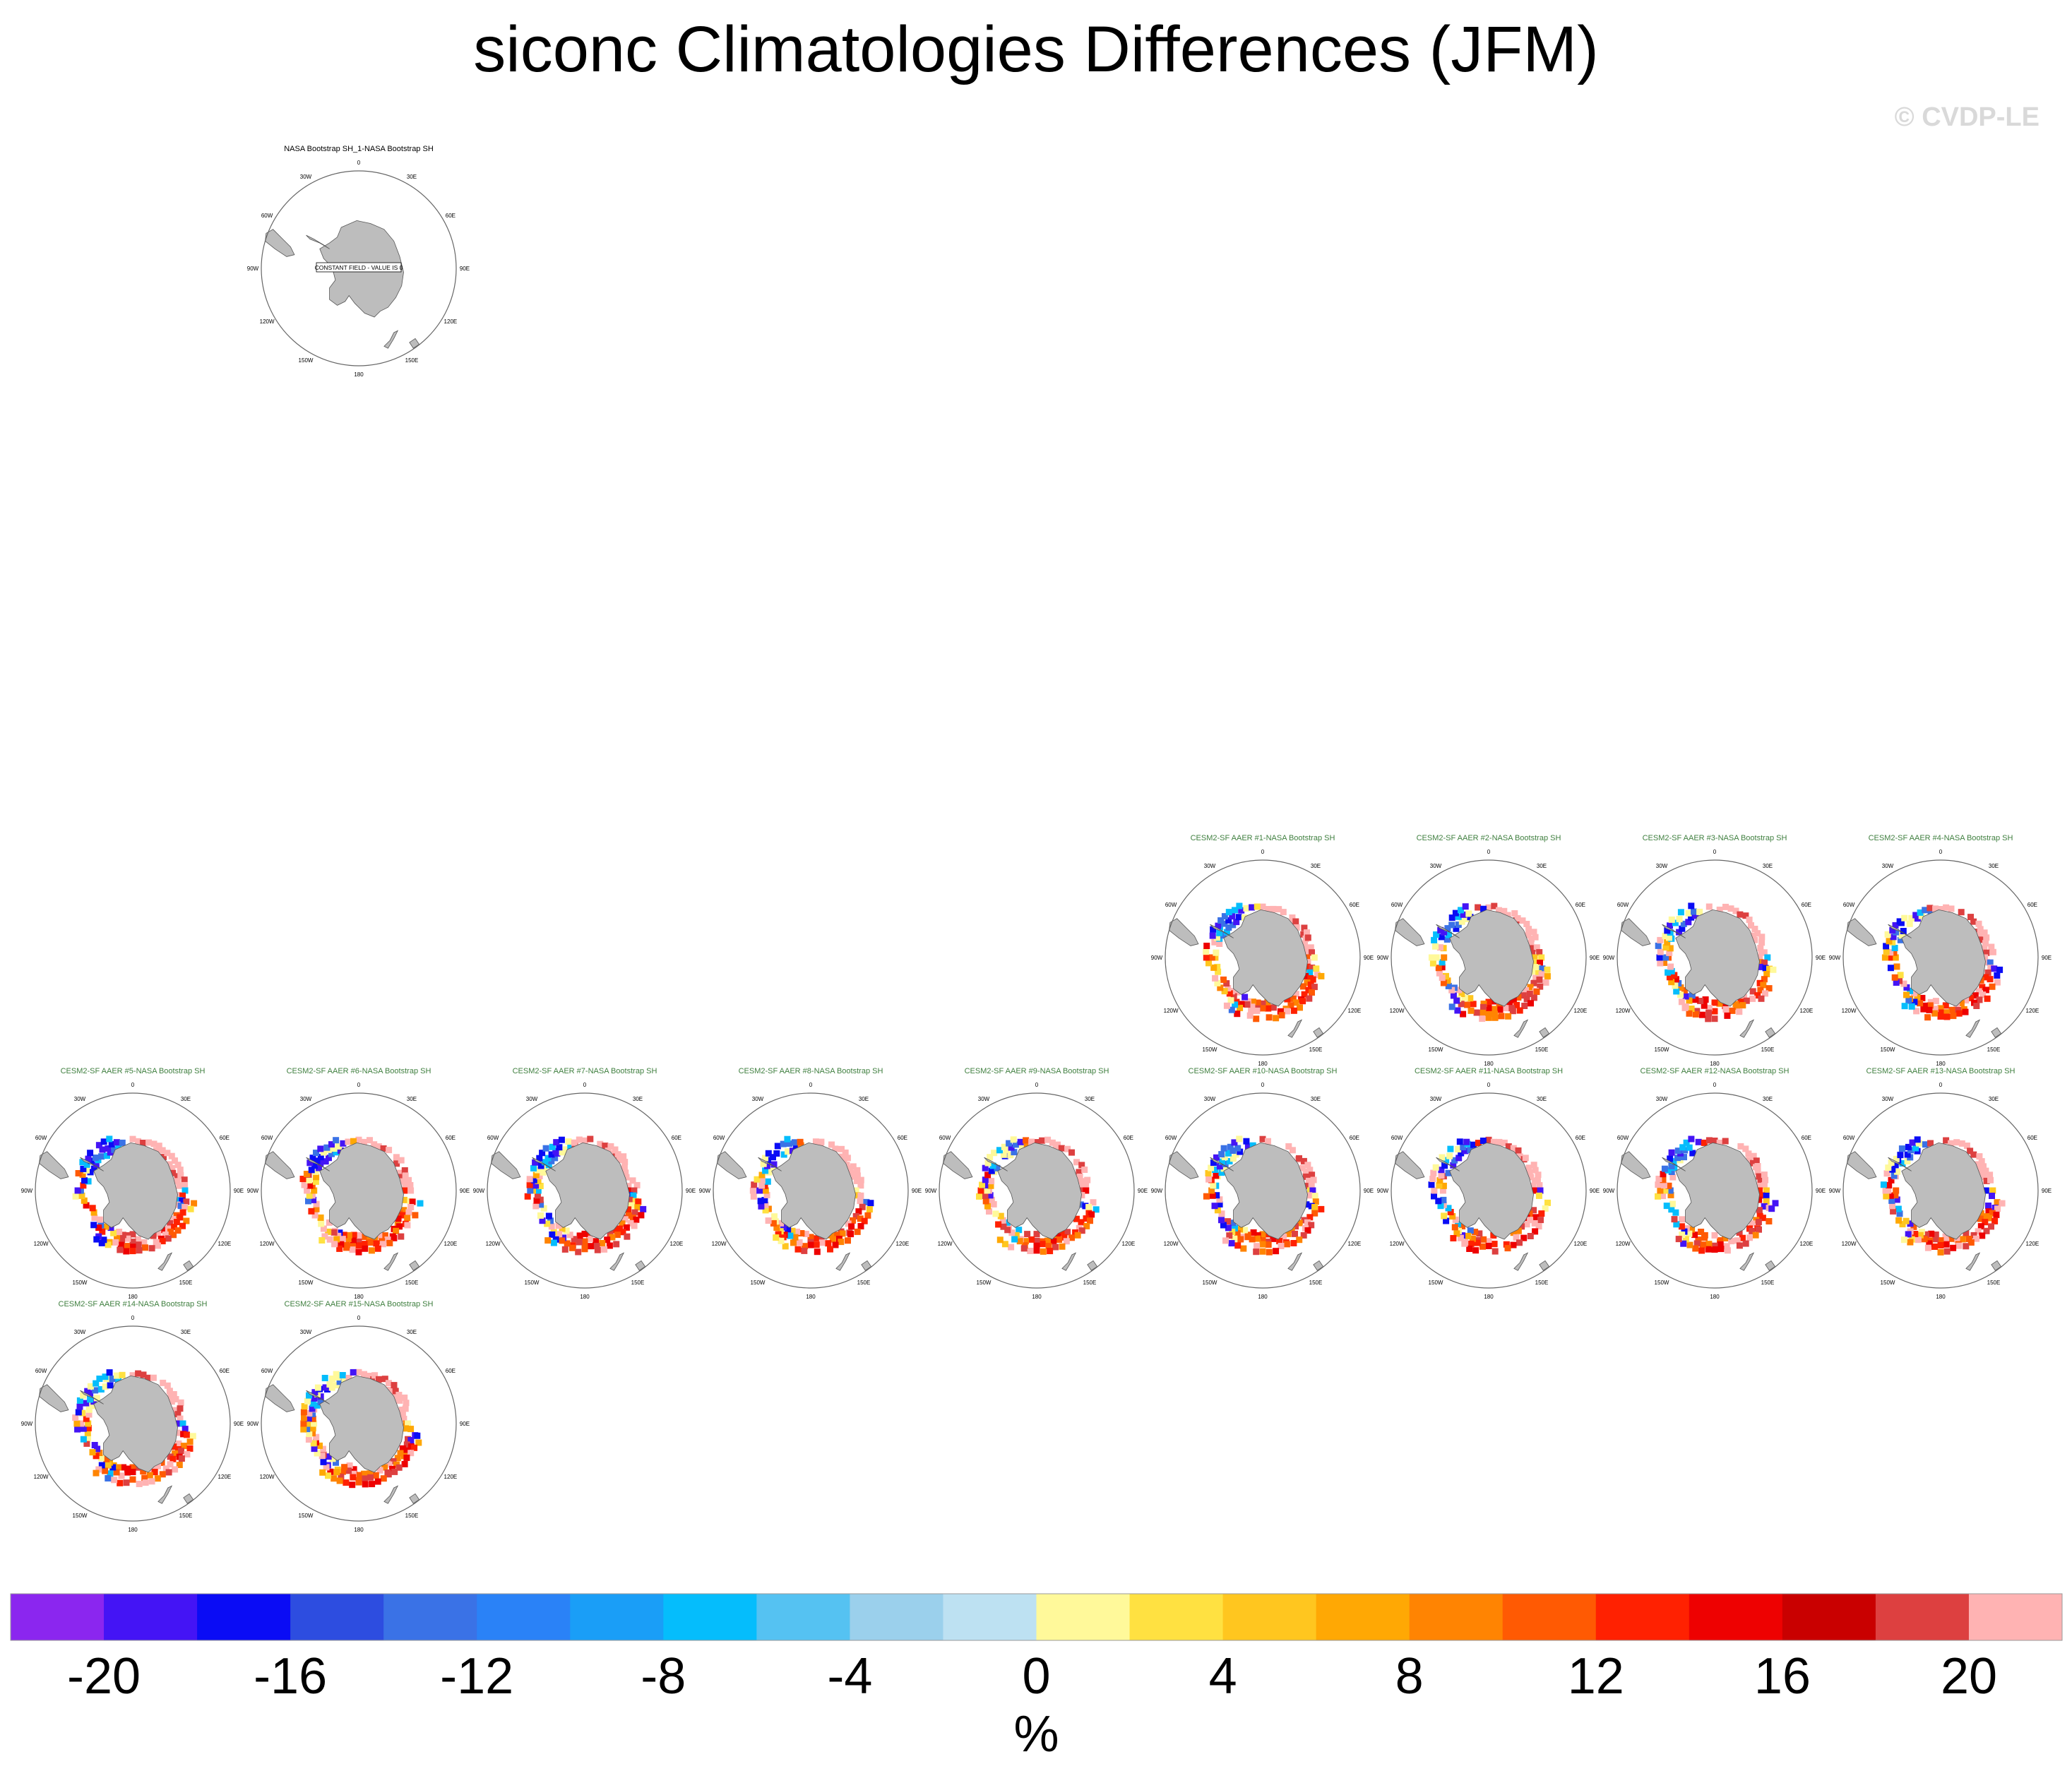 This screenshot has width=2072, height=1771. Describe the element at coordinates (133, 1304) in the screenshot. I see `panel-title: CESM2-SF AAER #14-NASA Bootstrap SH` at that location.